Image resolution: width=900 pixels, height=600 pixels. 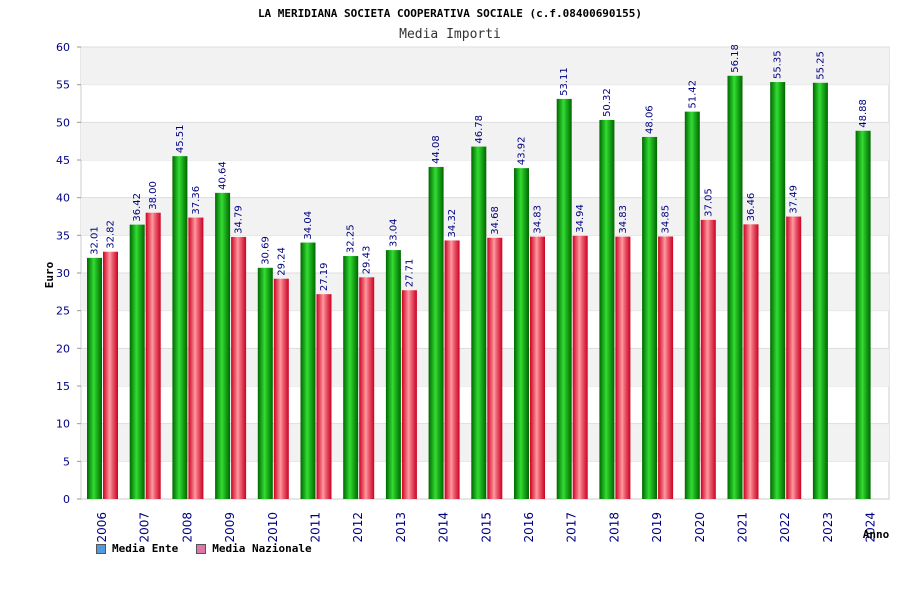 I want to click on value-label-ente: 44.08, so click(x=436, y=149).